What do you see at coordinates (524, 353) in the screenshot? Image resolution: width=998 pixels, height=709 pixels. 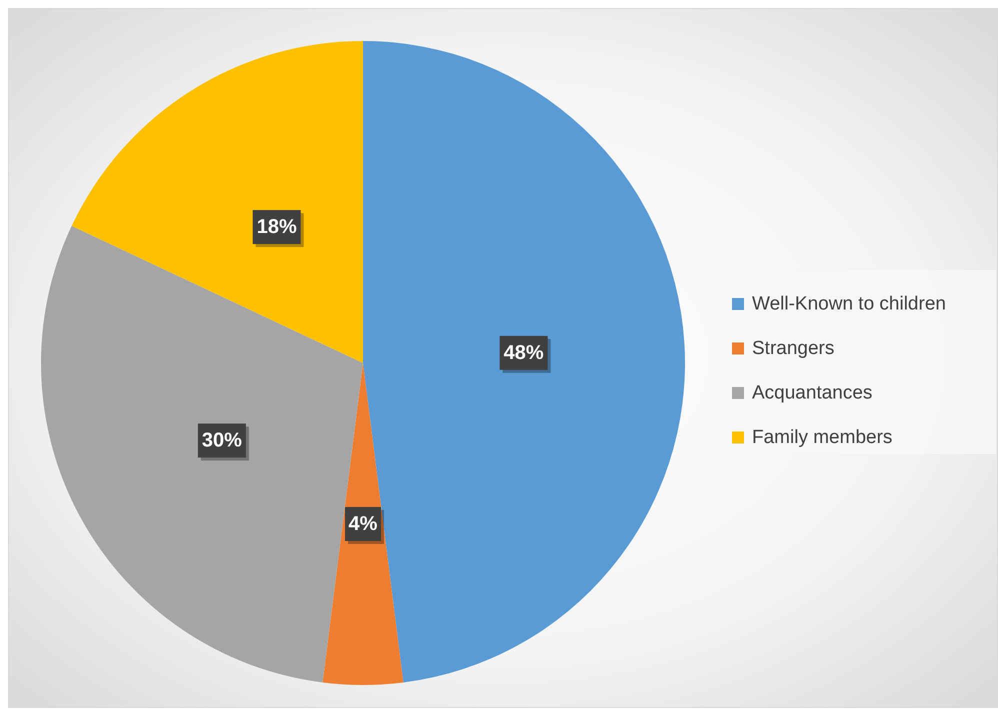 I see `data-label: 48%` at bounding box center [524, 353].